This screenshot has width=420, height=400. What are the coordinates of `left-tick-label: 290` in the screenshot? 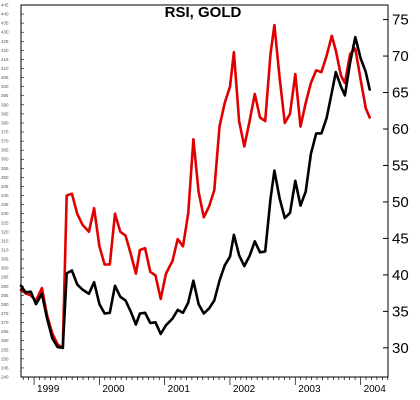 It's located at (5, 286).